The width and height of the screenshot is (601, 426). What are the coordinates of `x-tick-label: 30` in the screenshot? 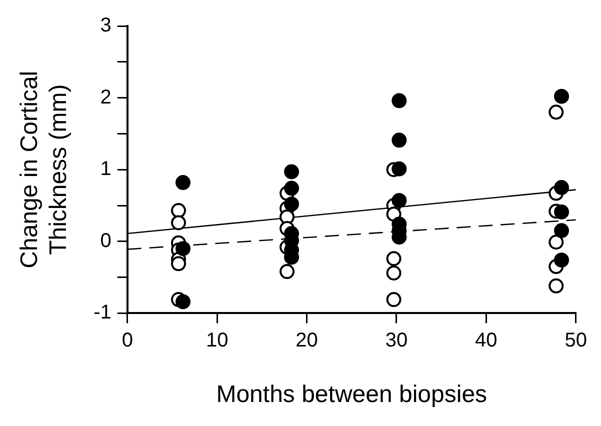 It's located at (396, 341).